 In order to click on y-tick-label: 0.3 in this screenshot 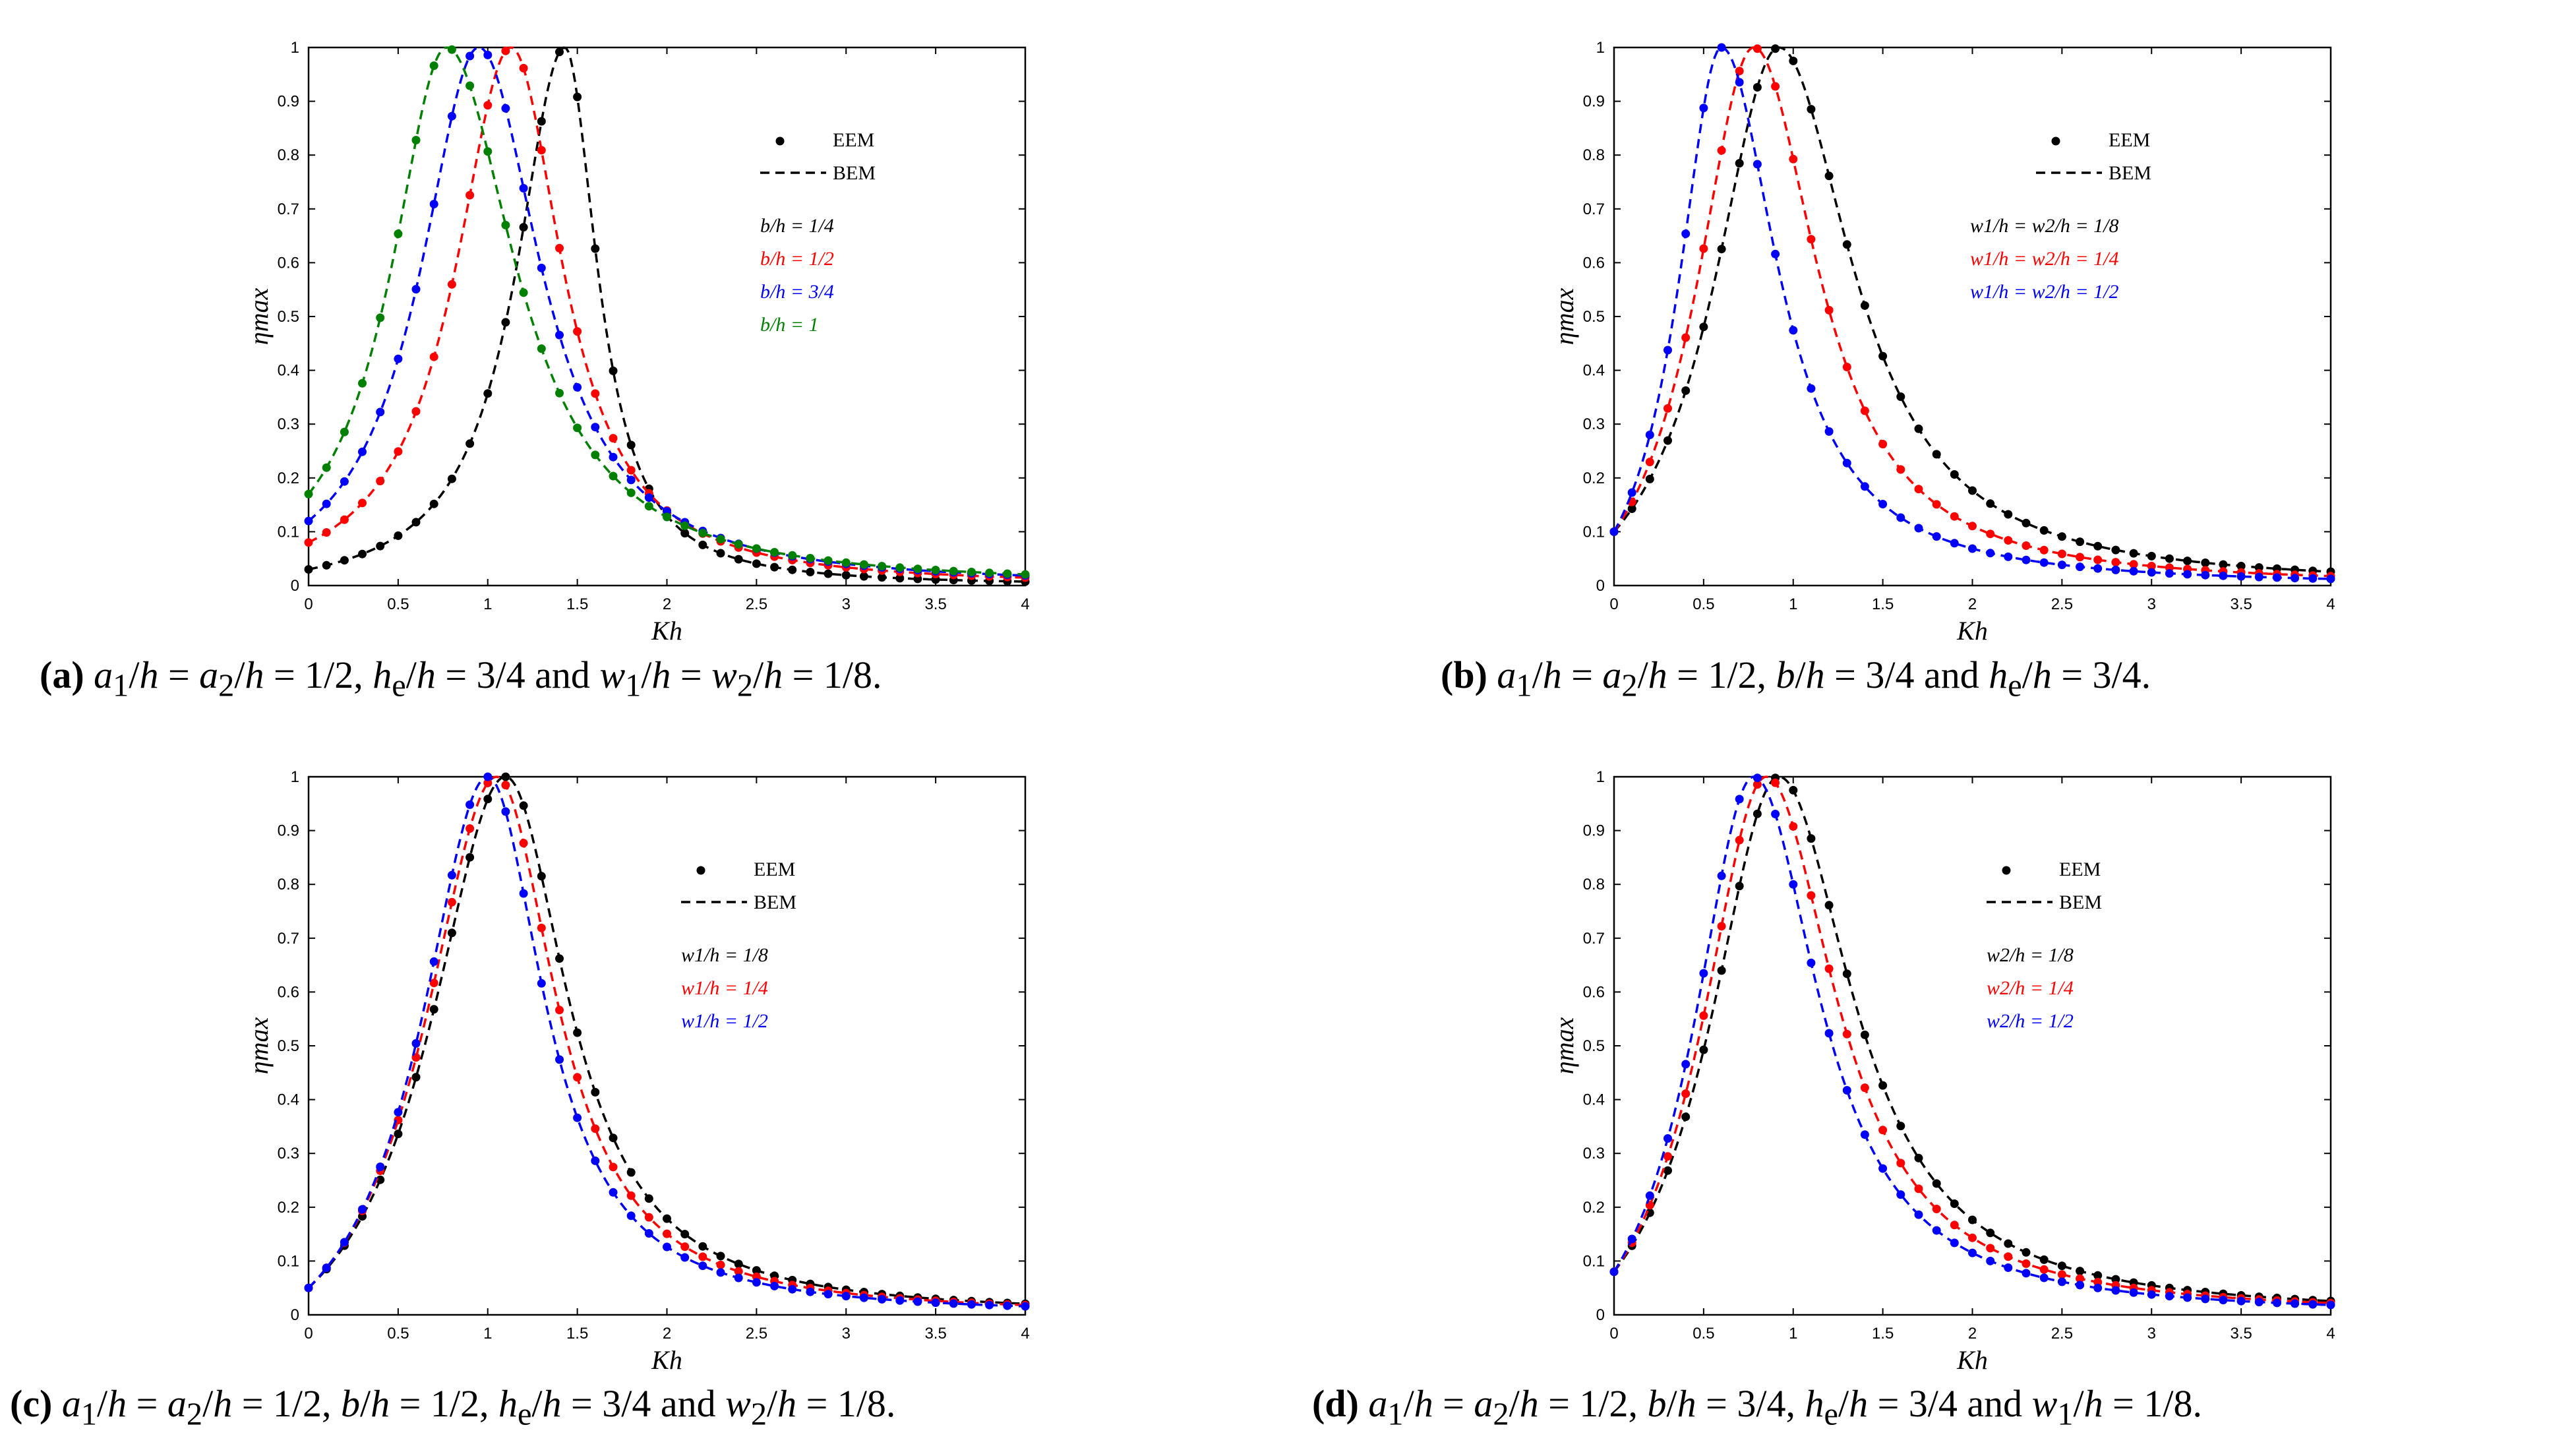, I will do `click(288, 424)`.